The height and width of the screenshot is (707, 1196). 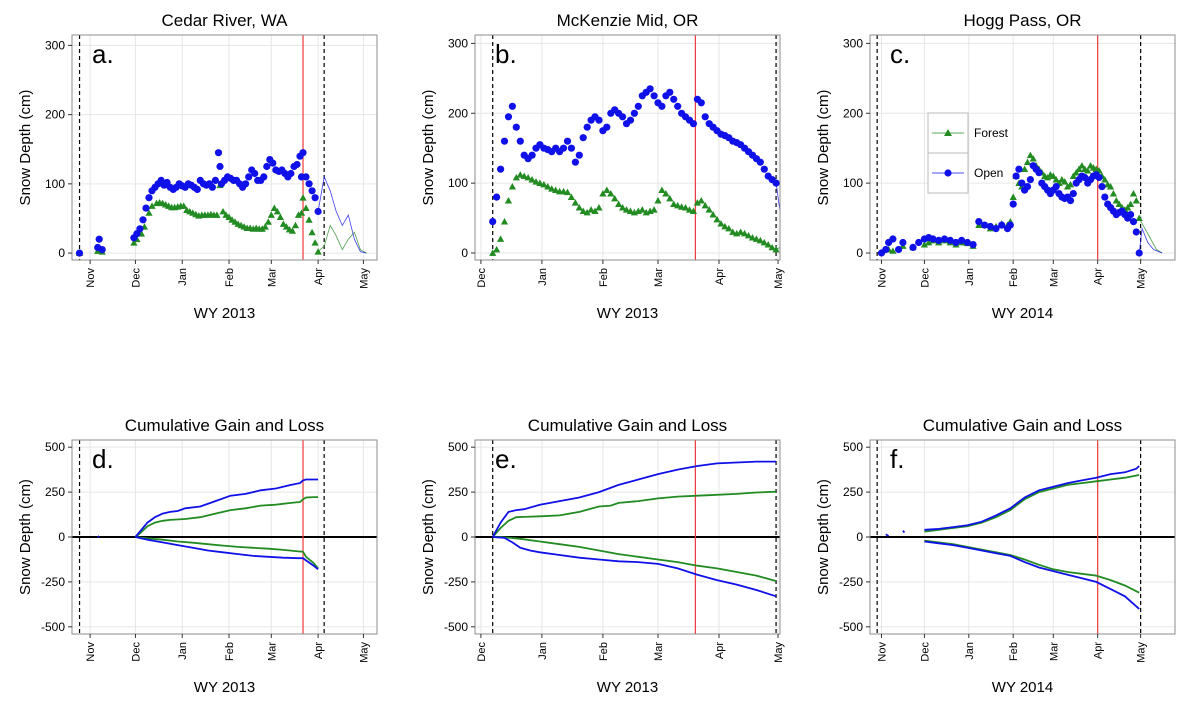 What do you see at coordinates (900, 54) in the screenshot?
I see `panel-letter: c.` at bounding box center [900, 54].